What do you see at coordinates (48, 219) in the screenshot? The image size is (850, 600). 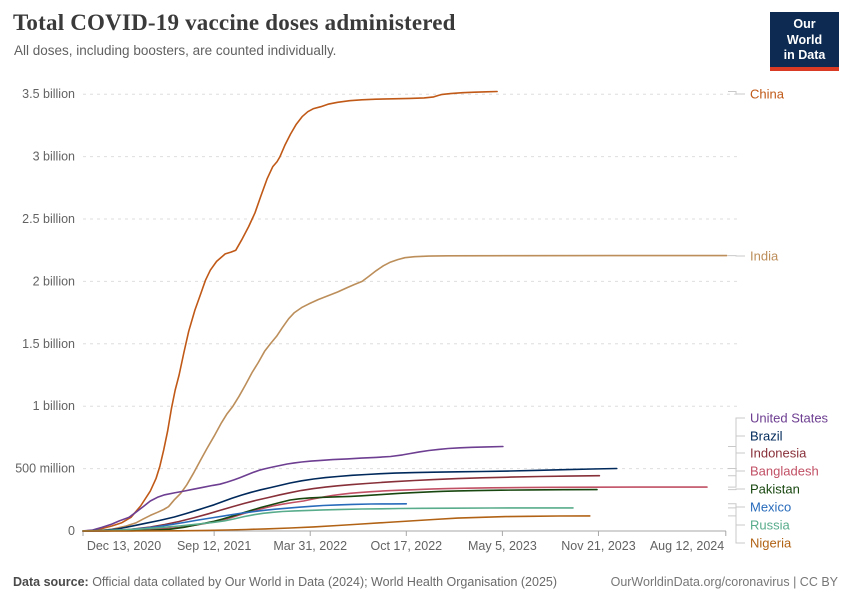 I see `y-tick-label: 2.5 billion` at bounding box center [48, 219].